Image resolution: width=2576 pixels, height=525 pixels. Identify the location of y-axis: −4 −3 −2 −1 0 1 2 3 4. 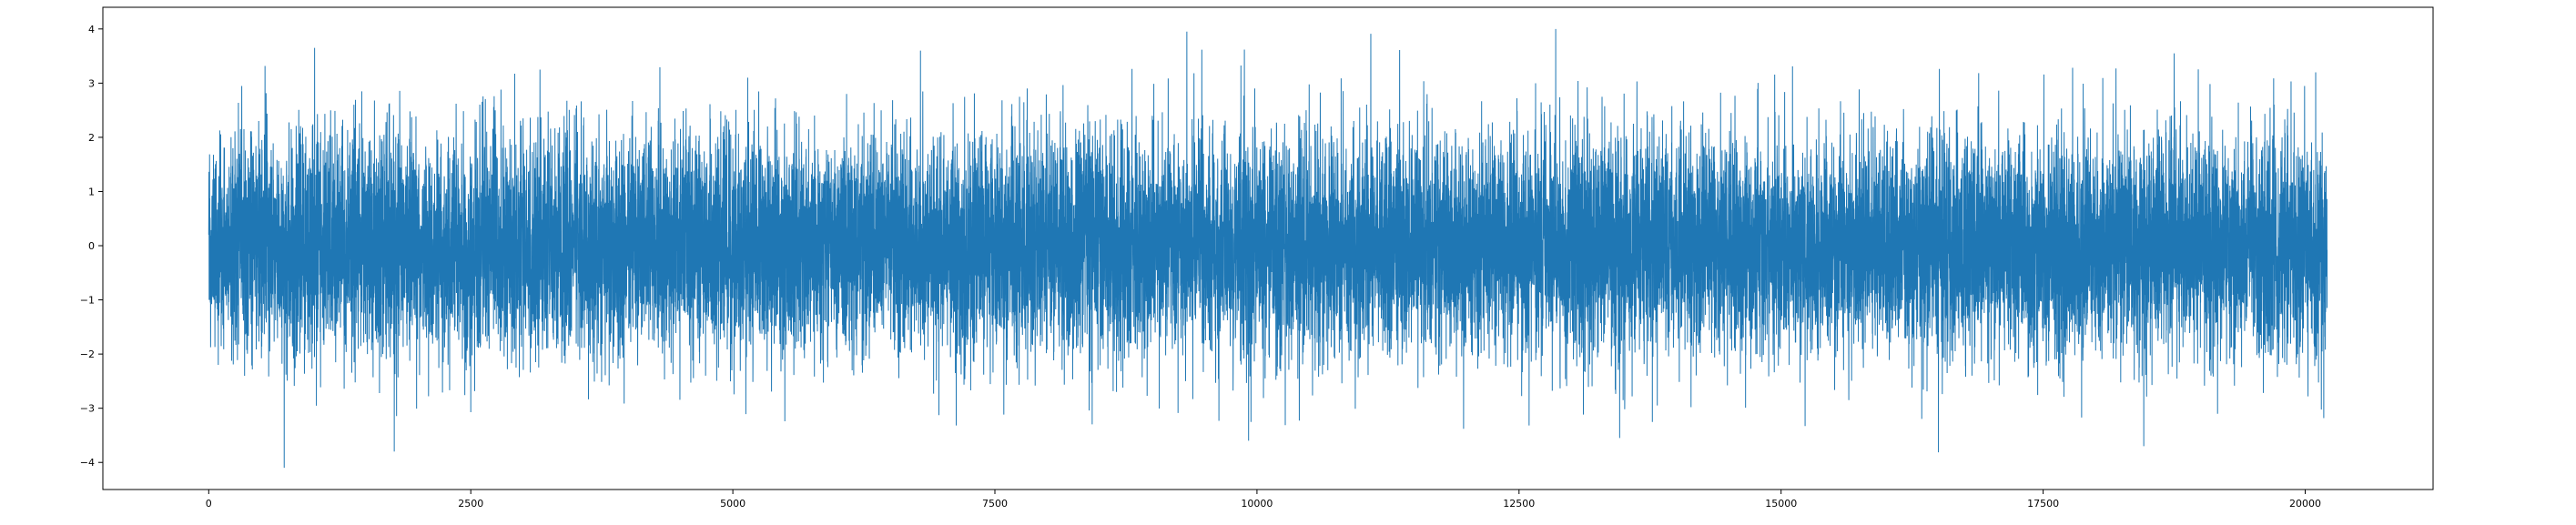
(91, 247).